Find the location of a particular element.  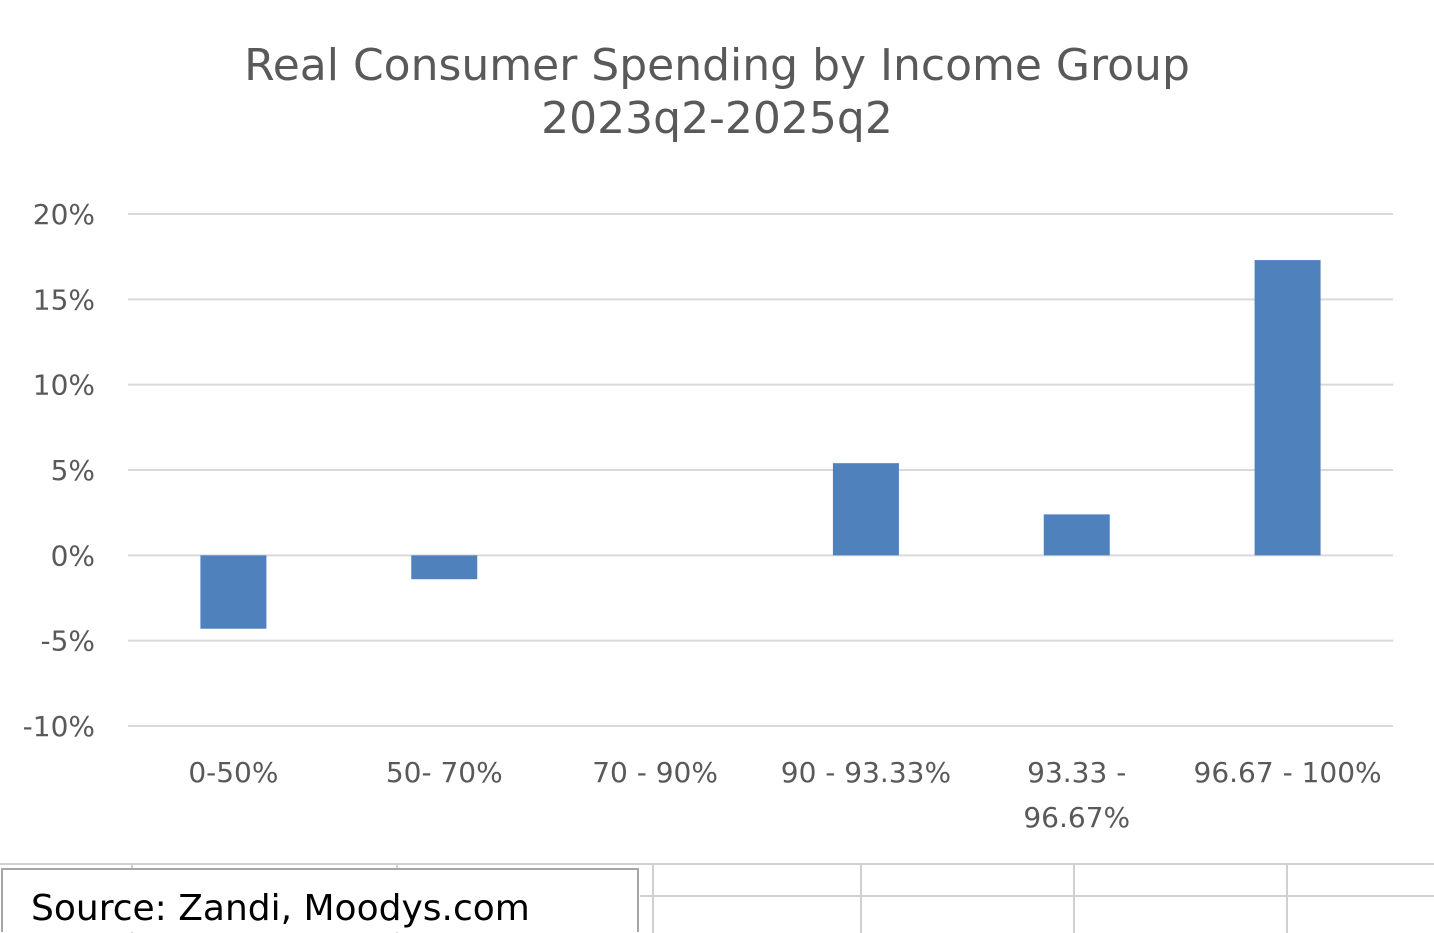

source-note: Source: Zandi, Moodys.com is located at coordinates (280, 908).